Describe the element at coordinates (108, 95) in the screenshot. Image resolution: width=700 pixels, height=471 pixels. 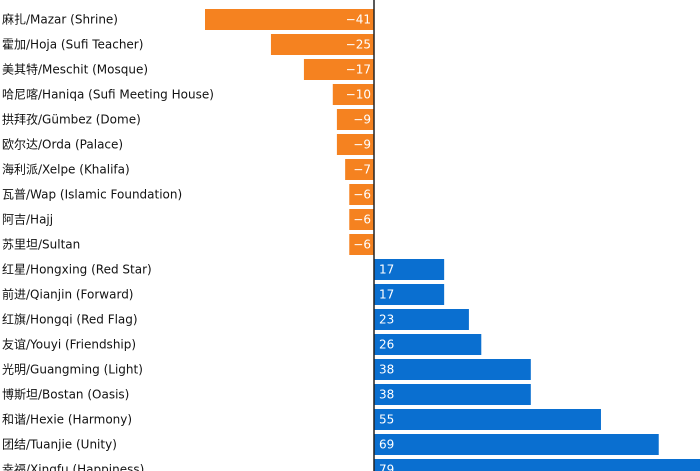
I see `category-label: 哈尼喀/Haniqa (Sufi Meeting House)` at that location.